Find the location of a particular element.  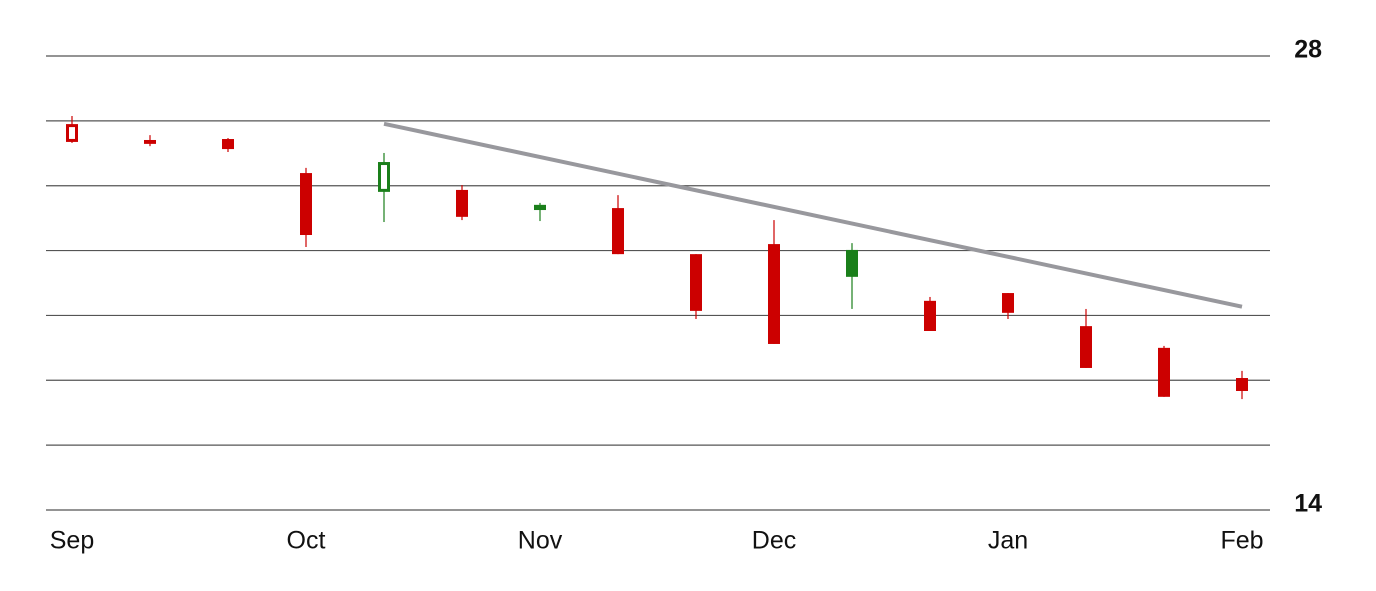

y-tick-label: 28 is located at coordinates (1308, 50).